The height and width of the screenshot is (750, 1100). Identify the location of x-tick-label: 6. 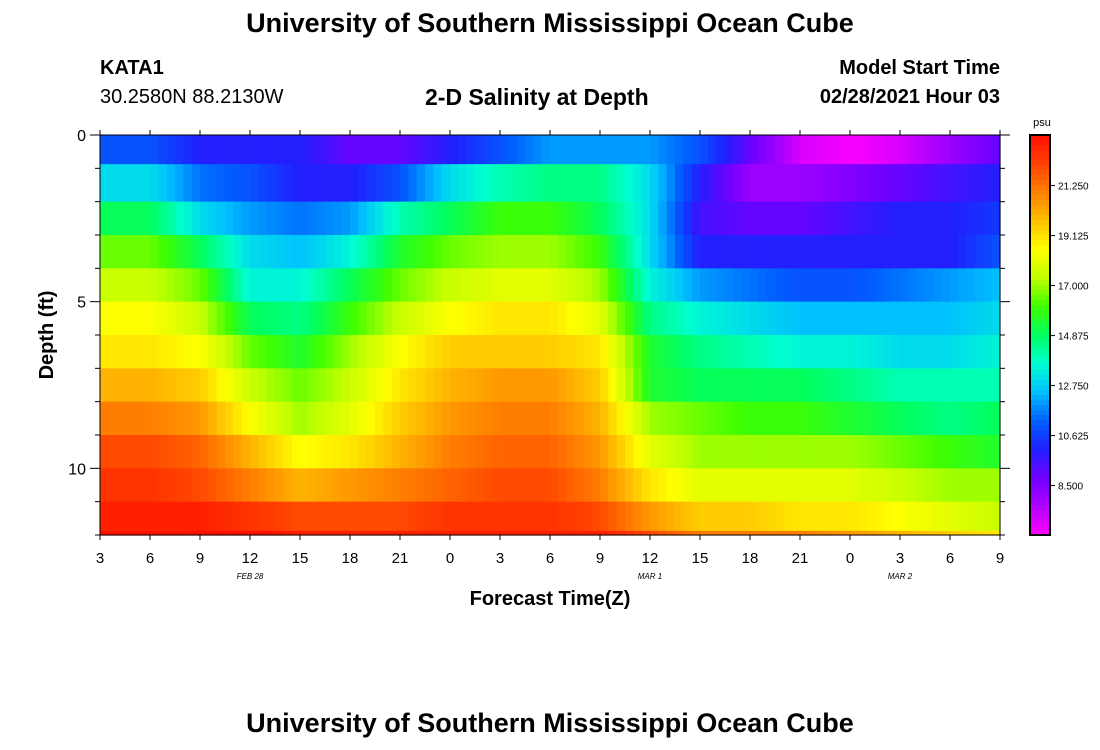
(150, 558).